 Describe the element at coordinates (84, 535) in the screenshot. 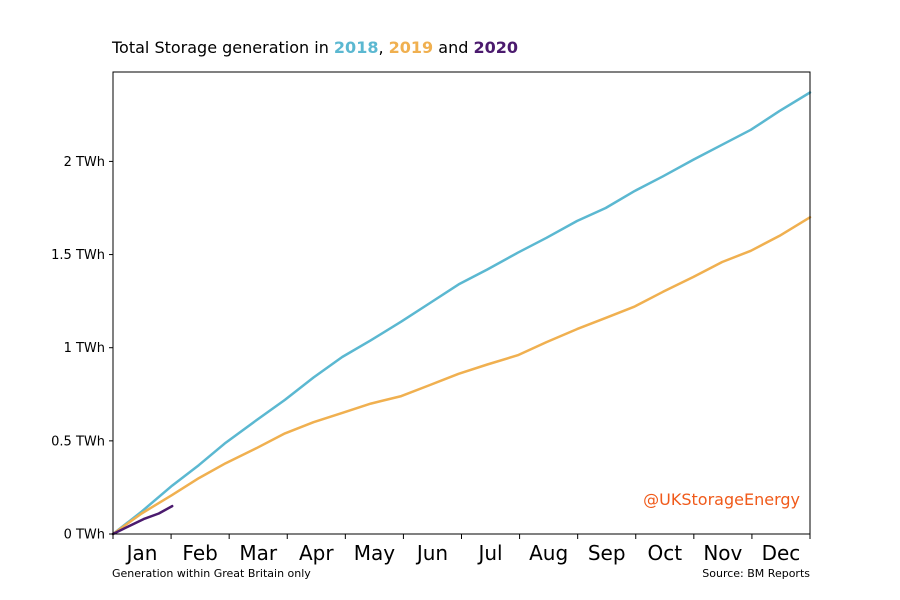

I see `y-tick-label: 0 TWh` at that location.